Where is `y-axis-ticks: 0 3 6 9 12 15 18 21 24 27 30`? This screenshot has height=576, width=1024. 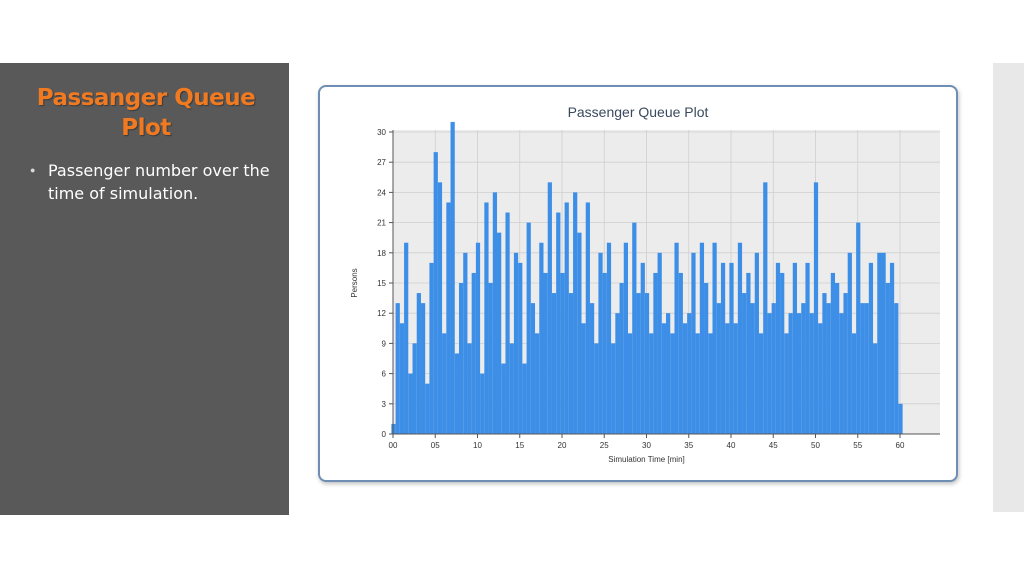
y-axis-ticks: 0 3 6 9 12 15 18 21 24 27 30 is located at coordinates (385, 283).